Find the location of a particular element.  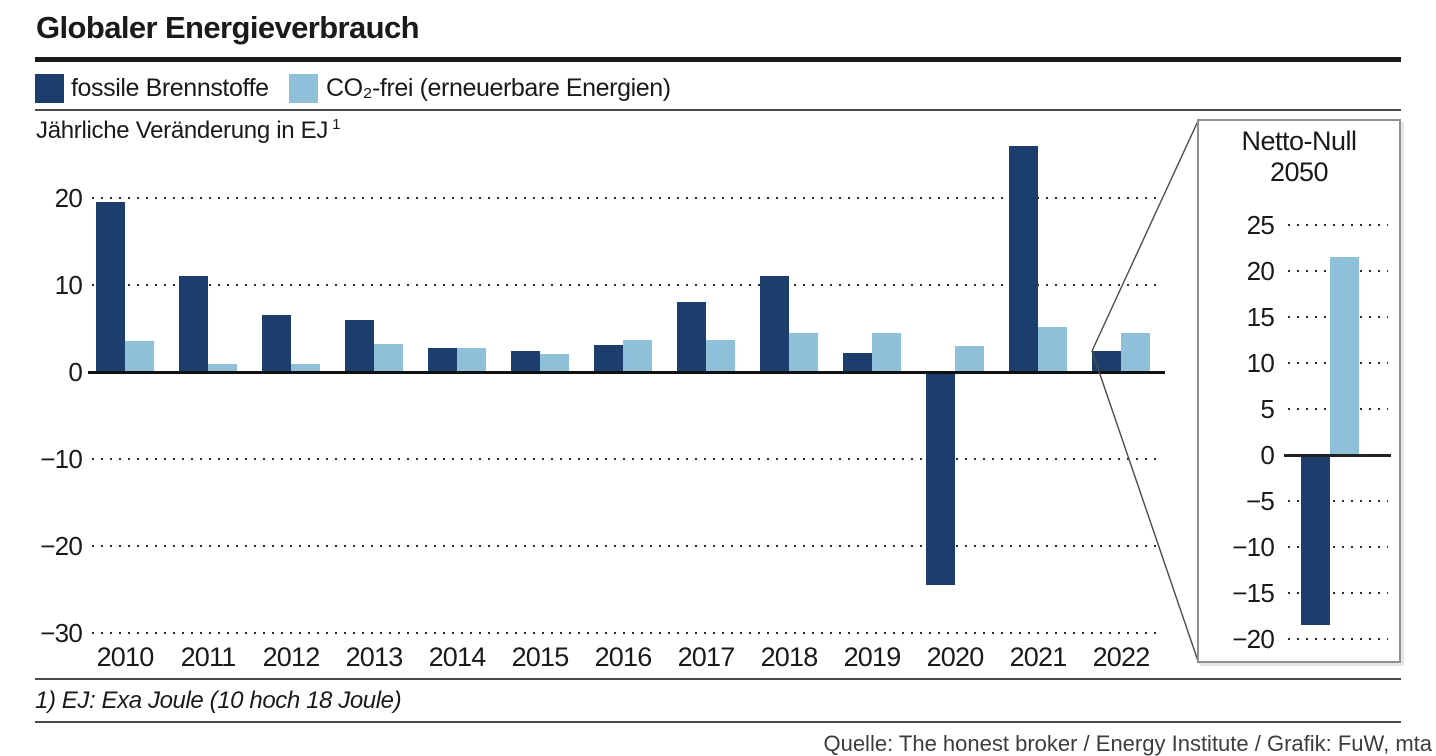

inset-gridline--10 is located at coordinates (1338, 547).